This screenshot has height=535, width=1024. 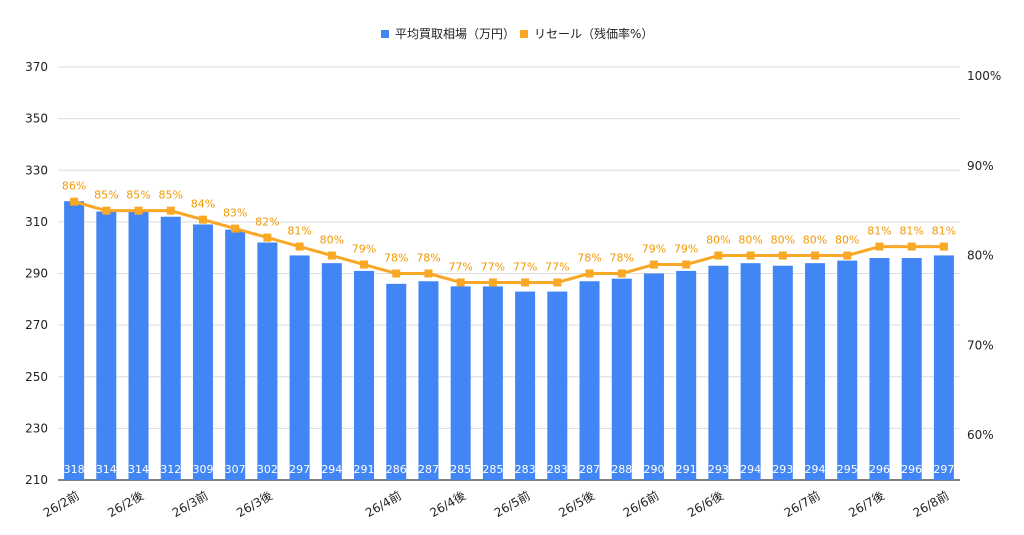 What do you see at coordinates (36, 67) in the screenshot?
I see `left-axis-tick-label: 370` at bounding box center [36, 67].